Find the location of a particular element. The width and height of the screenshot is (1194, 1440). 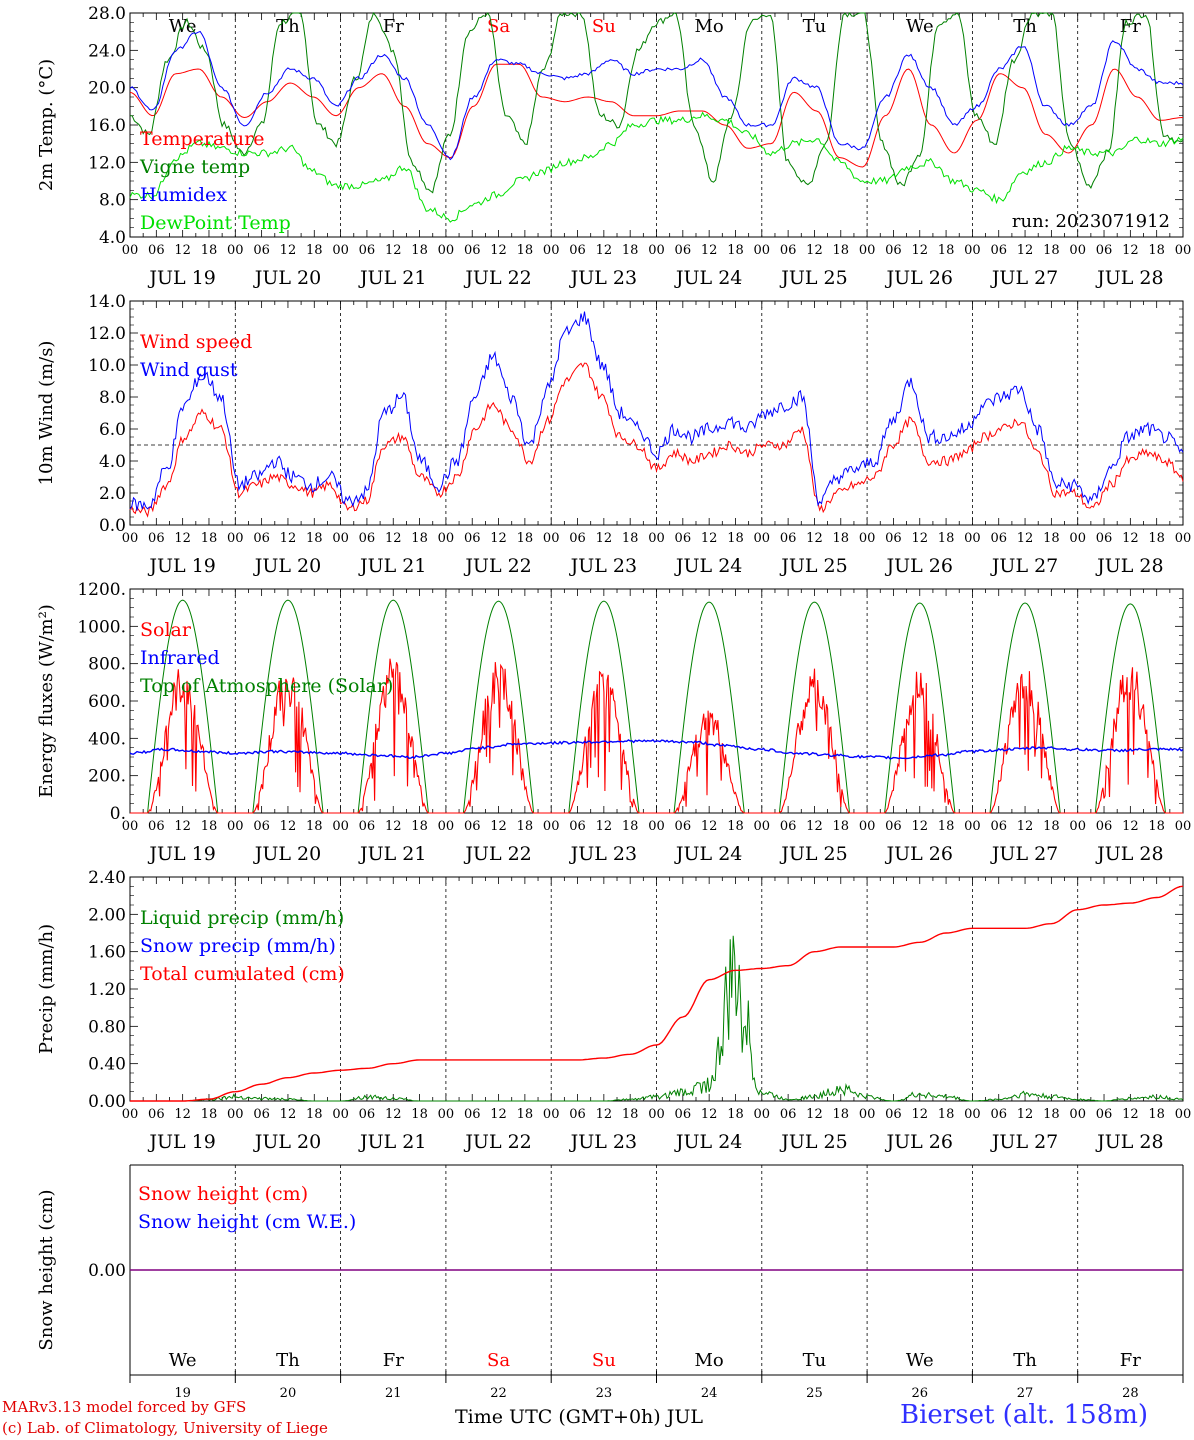

y-tick-label: 0.40 is located at coordinates (107, 1065).